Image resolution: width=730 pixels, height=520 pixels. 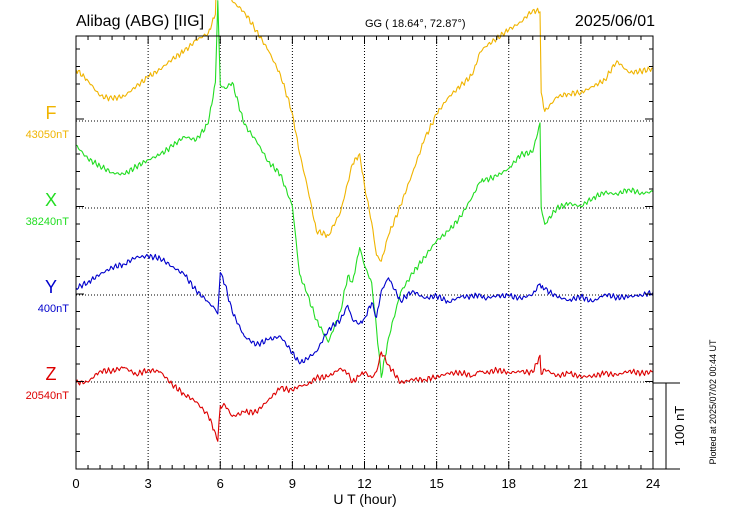 I want to click on plotted-at-note: Plotted at 2025/07/02 00:44 UT, so click(x=713, y=402).